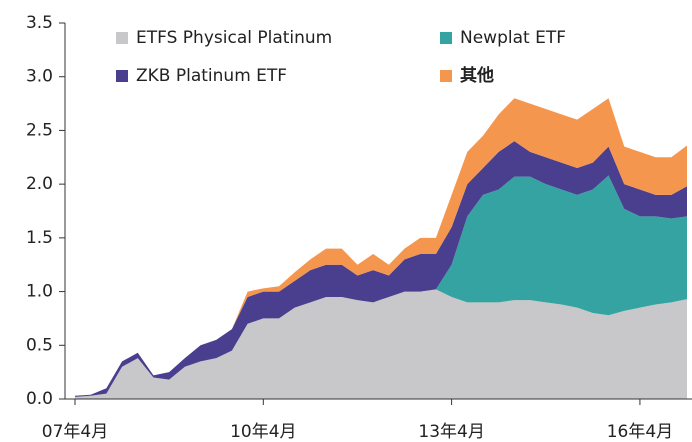  What do you see at coordinates (211, 76) in the screenshot?
I see `legend-label: ZKB Platinum ETF` at bounding box center [211, 76].